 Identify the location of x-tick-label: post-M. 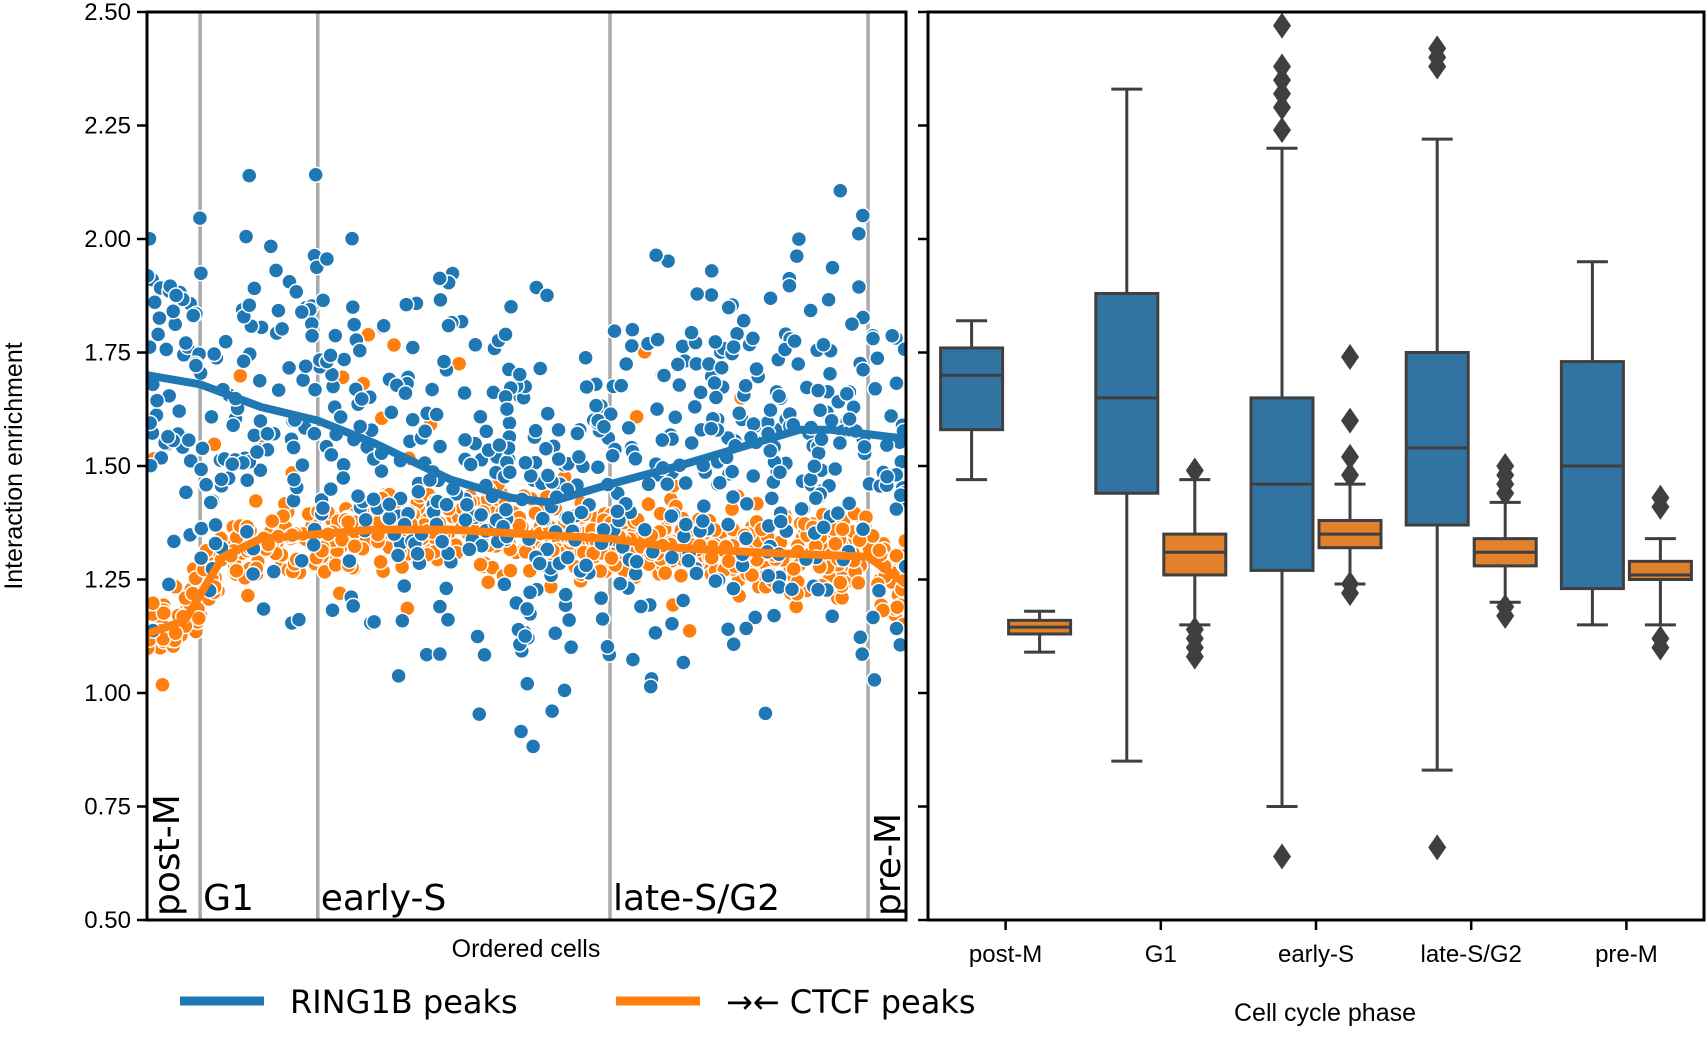
(1005, 954).